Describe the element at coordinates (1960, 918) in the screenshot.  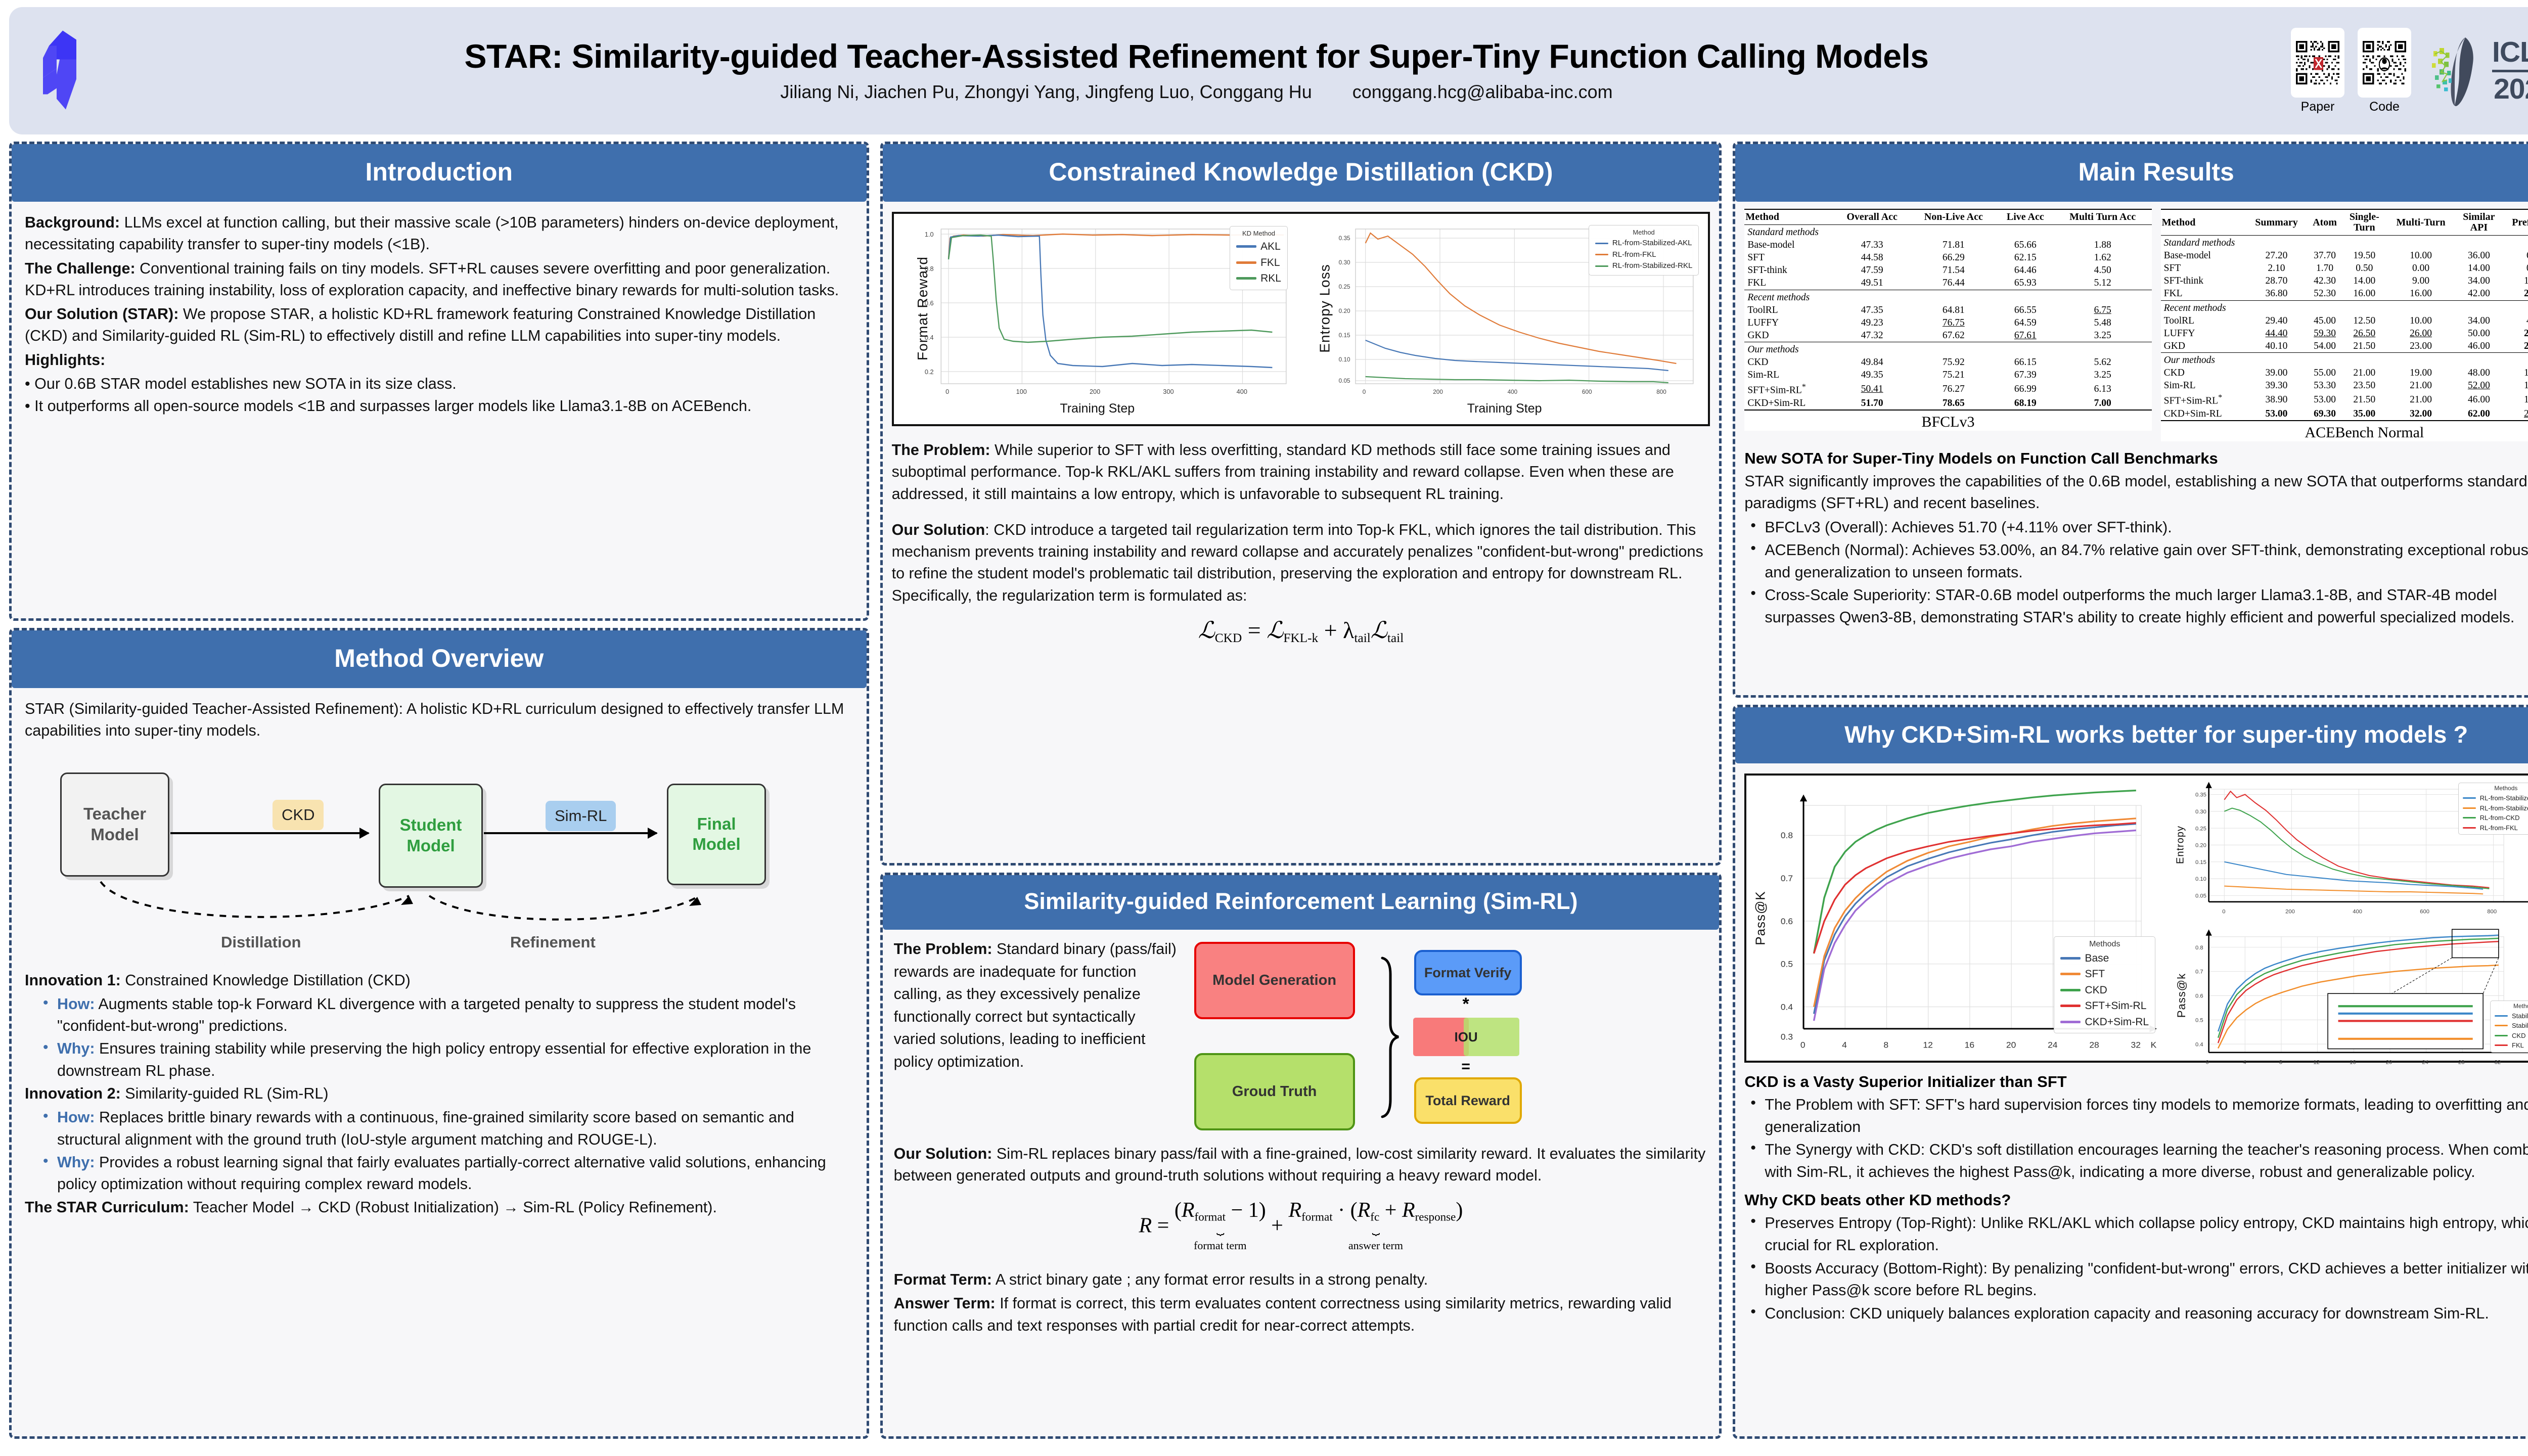
I see `chart-passk-methods: Pass@K` at that location.